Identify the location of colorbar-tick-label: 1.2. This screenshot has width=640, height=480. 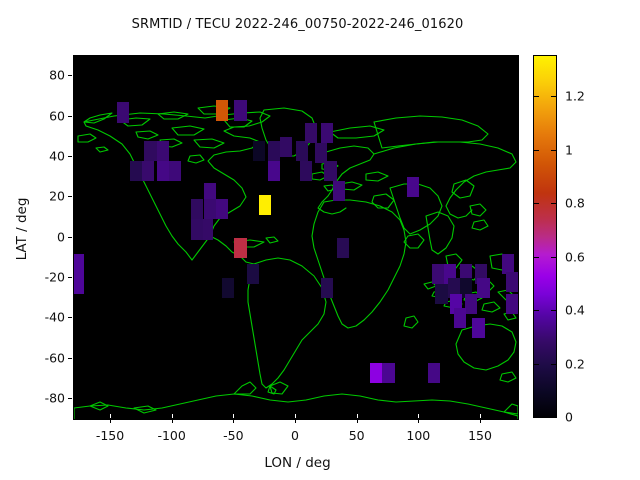
(575, 96).